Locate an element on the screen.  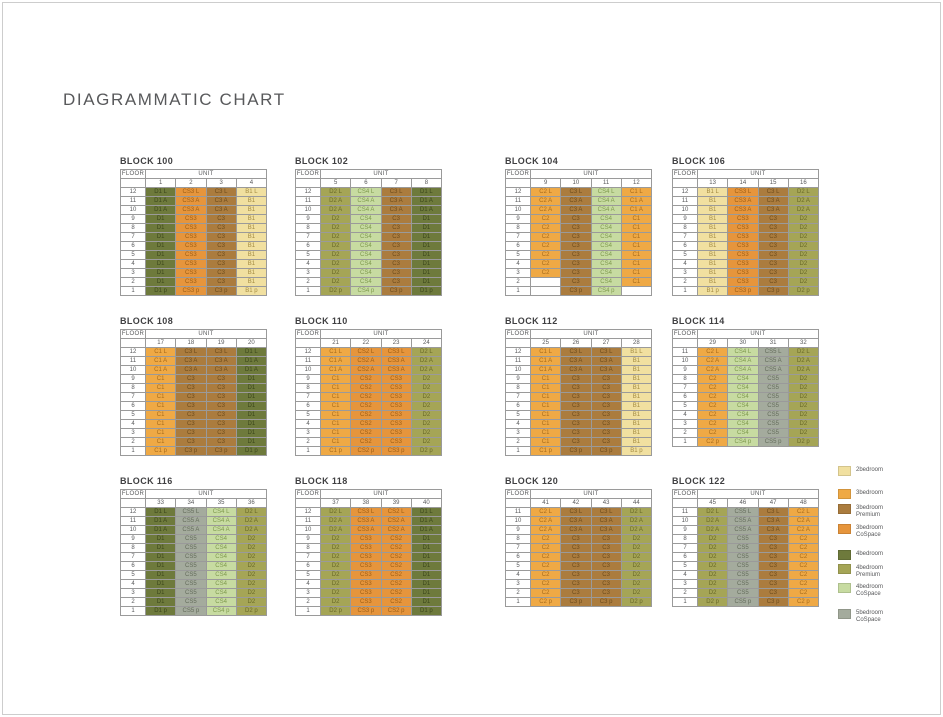
floor-number: 7 is located at coordinates (308, 557).